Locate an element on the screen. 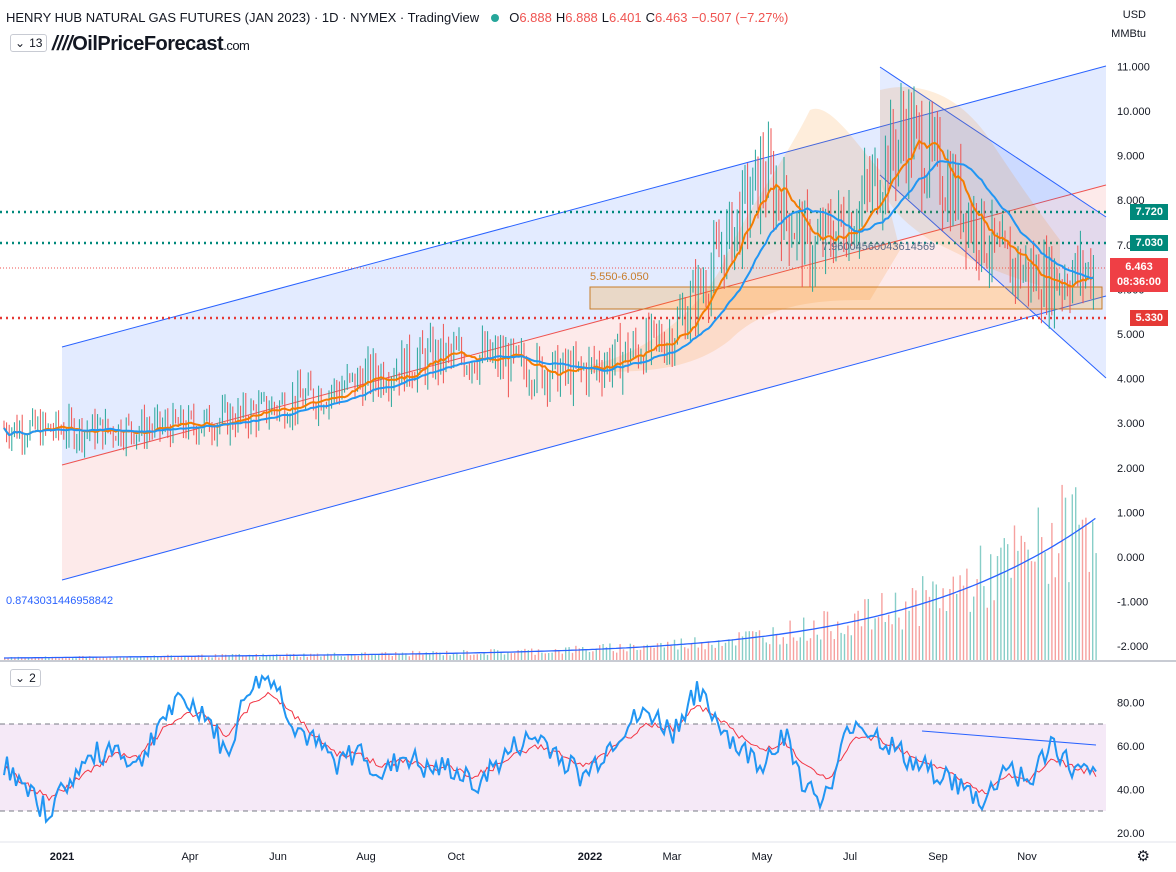 The image size is (1176, 872). low-value: 6.401 is located at coordinates (625, 17).